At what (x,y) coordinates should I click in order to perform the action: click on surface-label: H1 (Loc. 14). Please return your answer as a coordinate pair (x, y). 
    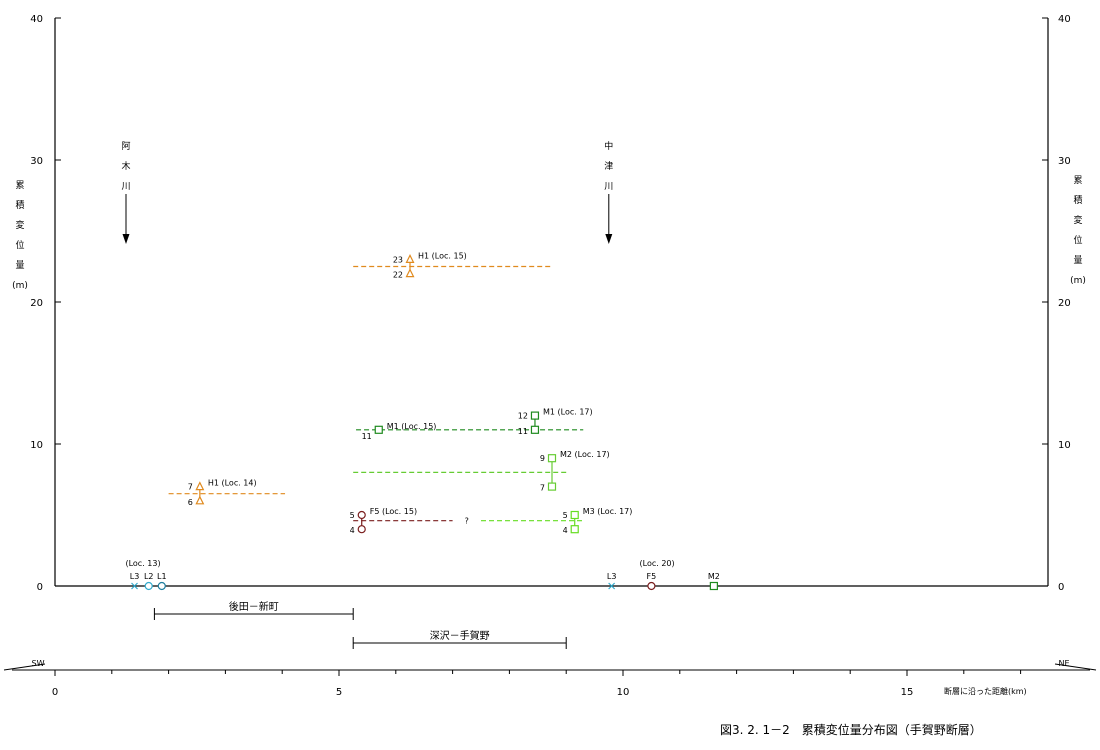
    Looking at the image, I should click on (232, 483).